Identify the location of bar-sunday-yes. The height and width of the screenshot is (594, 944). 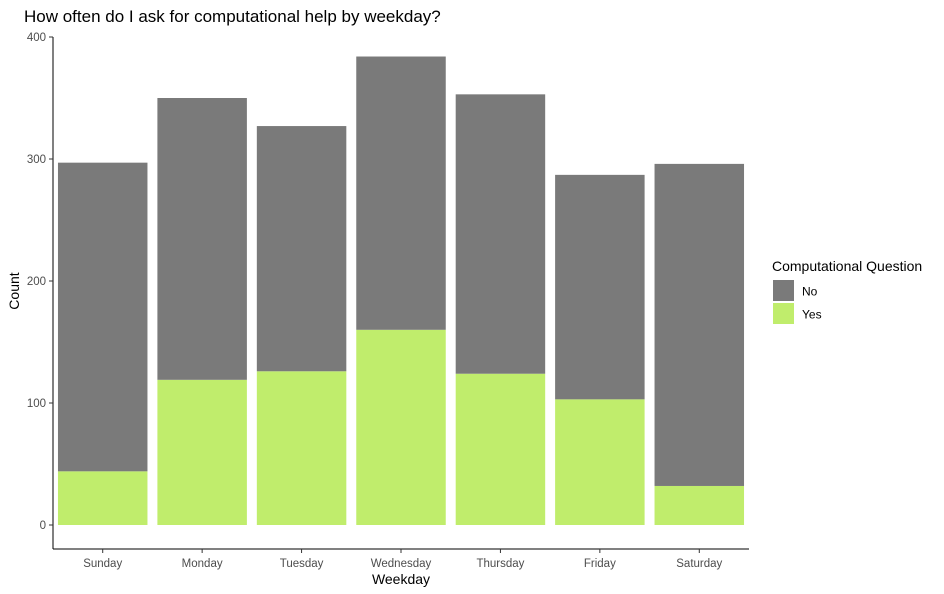
(102, 498).